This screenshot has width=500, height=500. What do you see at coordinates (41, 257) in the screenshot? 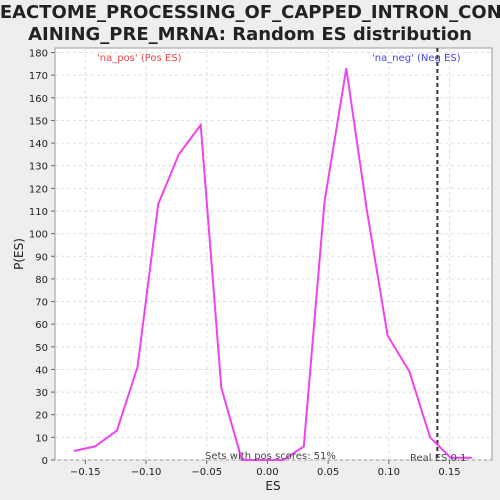
I see `y-tick-label: 90` at bounding box center [41, 257].